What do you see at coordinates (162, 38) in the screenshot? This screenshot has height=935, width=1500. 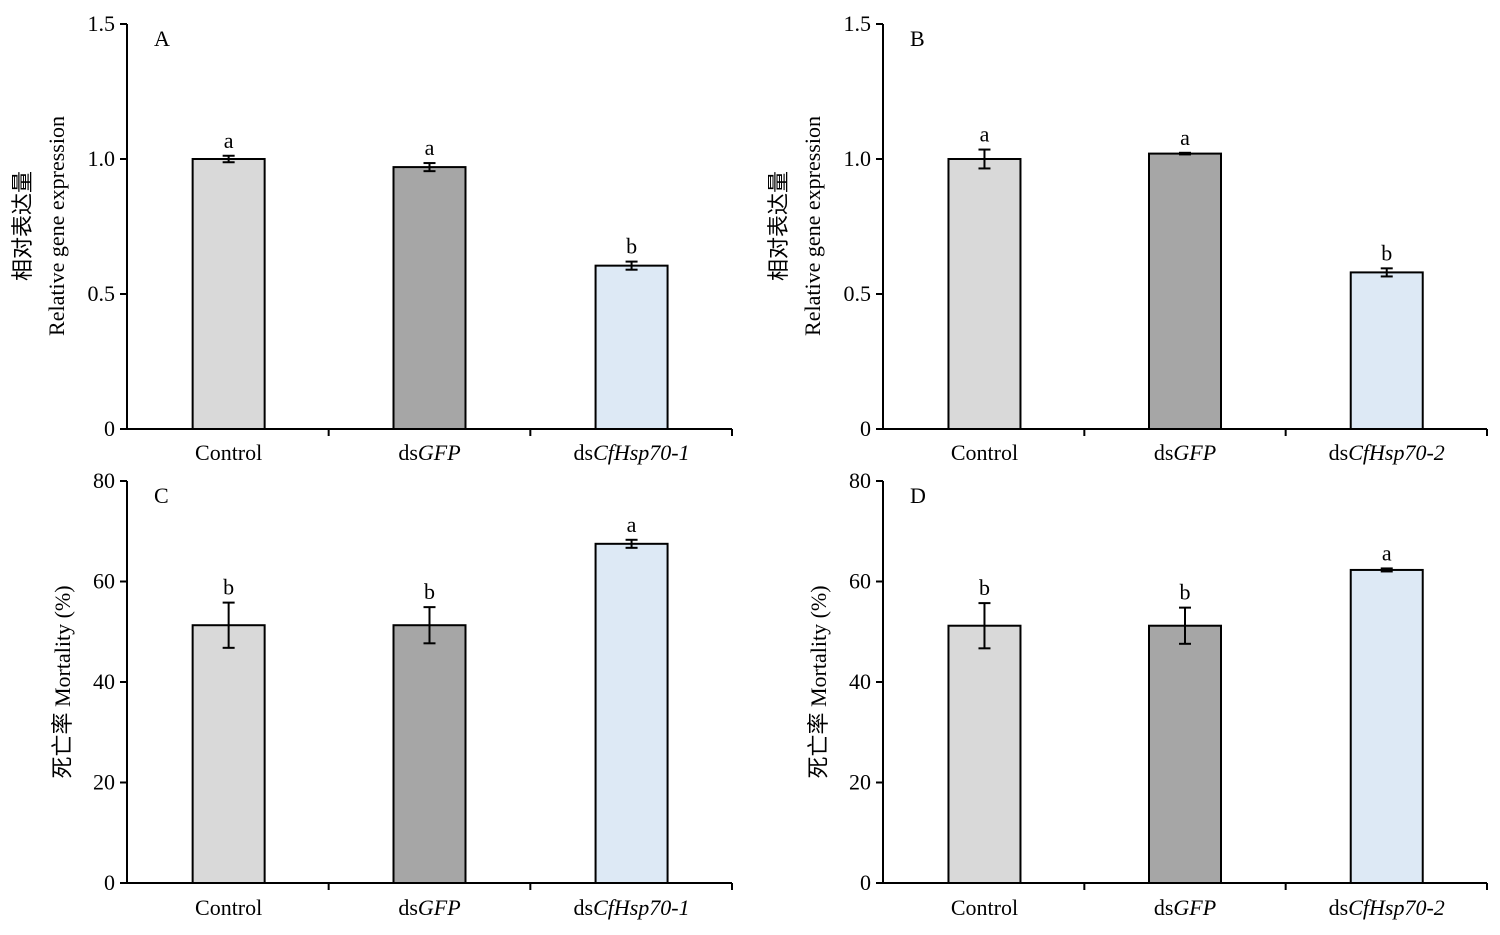 I see `panel-letter: A` at bounding box center [162, 38].